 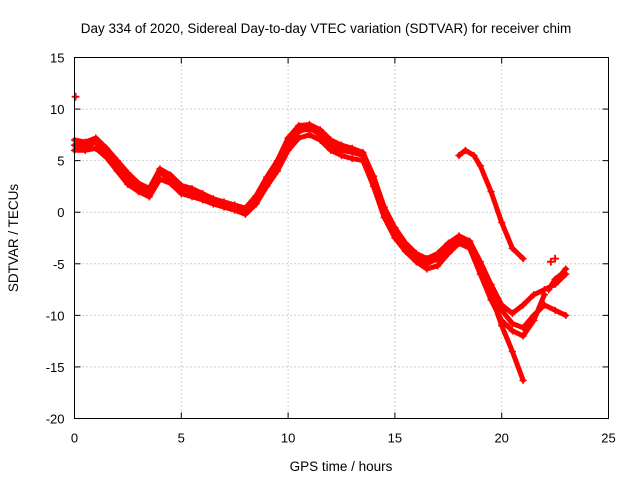 I want to click on x-tick-label: 20, so click(x=501, y=438).